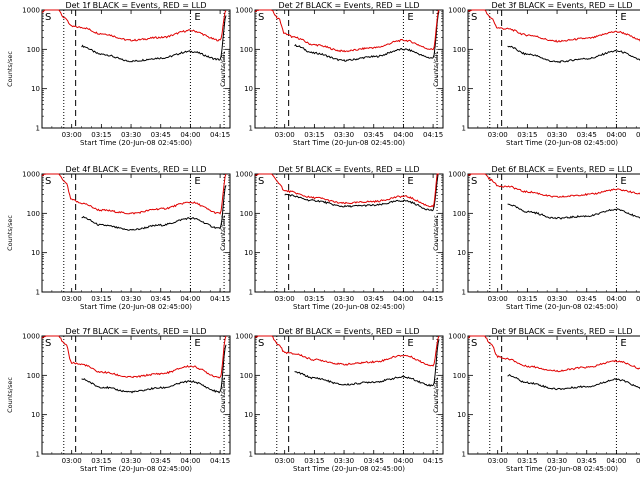 The image size is (640, 480). I want to click on chart-title: Det 2f BLACK = Events, RED = LLD, so click(348, 5).